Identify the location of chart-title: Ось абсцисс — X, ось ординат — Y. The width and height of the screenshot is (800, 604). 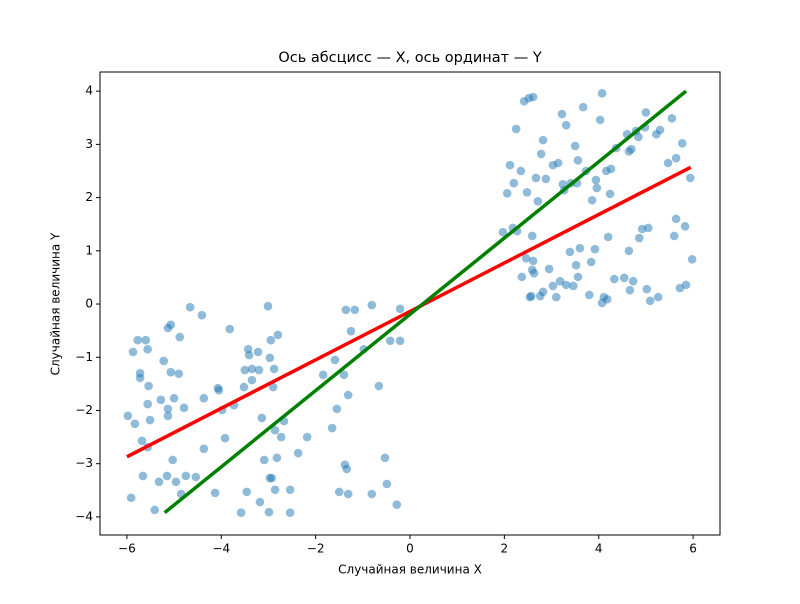
(410, 58).